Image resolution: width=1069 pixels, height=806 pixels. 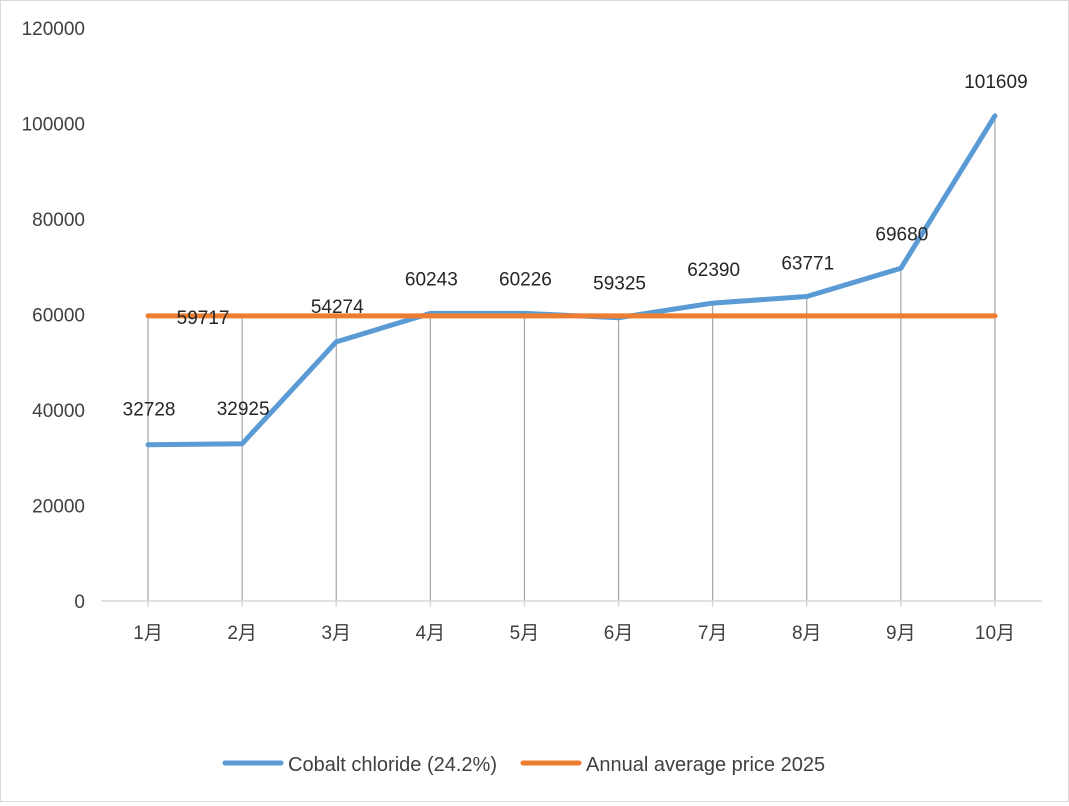 I want to click on data-label-cobalt-chloride: 60226, so click(x=525, y=279).